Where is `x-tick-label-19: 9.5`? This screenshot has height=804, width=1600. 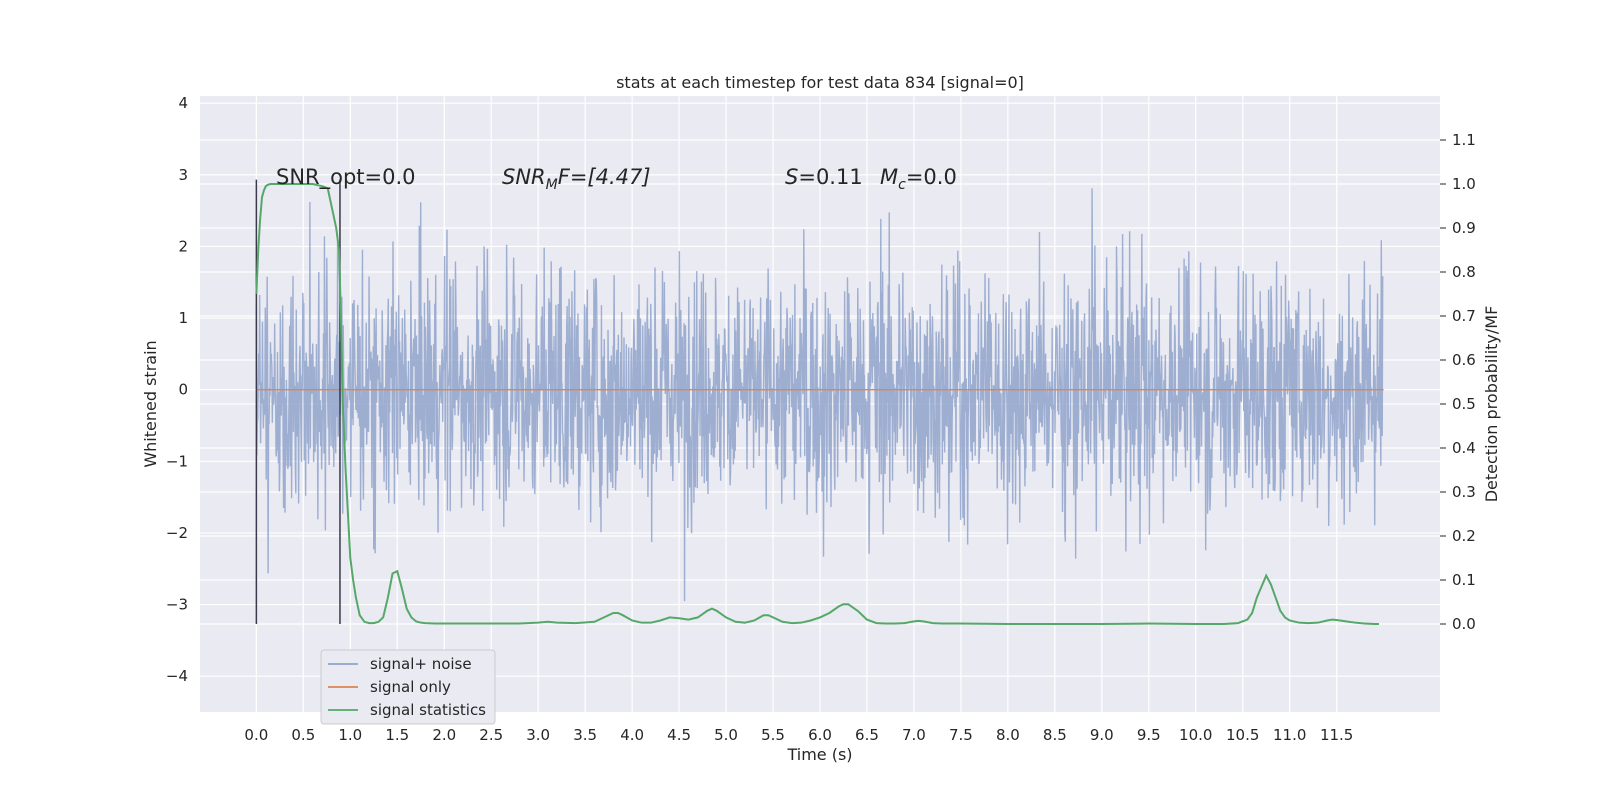
x-tick-label-19: 9.5 is located at coordinates (1149, 735).